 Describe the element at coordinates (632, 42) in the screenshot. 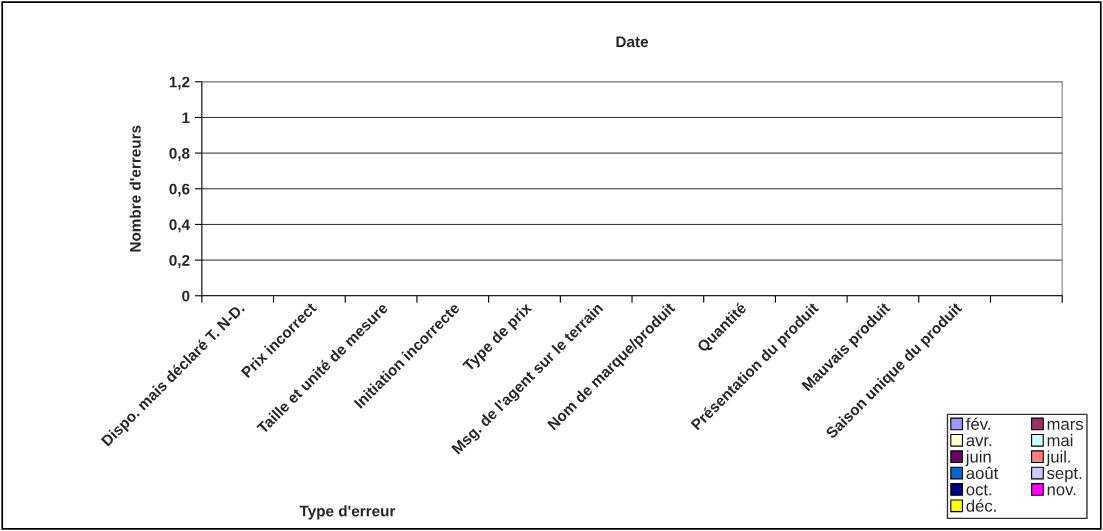

I see `chart-title: Date` at that location.